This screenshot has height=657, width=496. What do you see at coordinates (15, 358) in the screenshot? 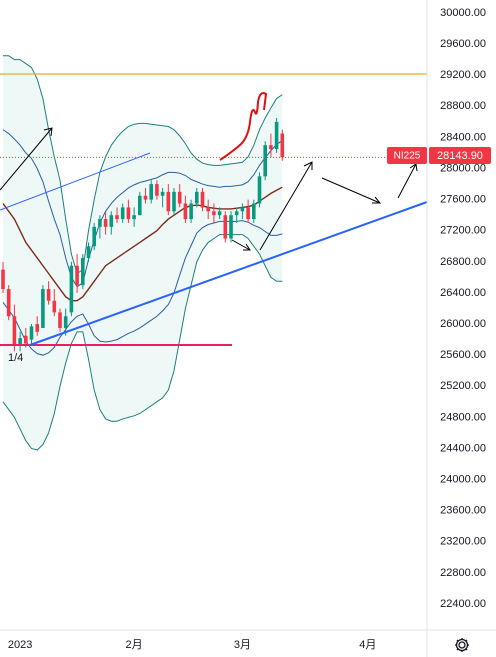
I see `annotation: 1/4` at bounding box center [15, 358].